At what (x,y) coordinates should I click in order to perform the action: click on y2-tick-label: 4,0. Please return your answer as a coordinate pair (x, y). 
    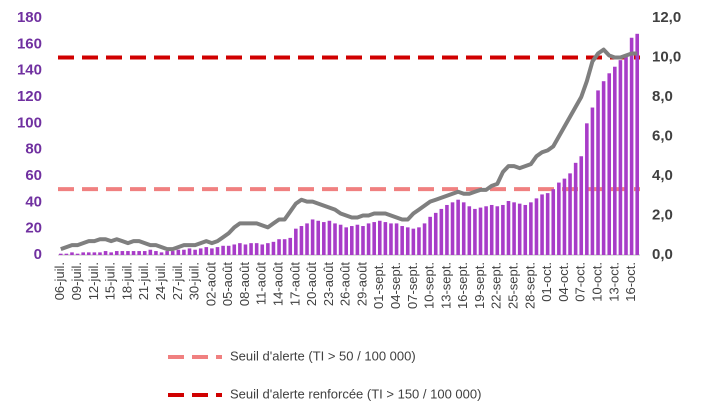
    Looking at the image, I should click on (662, 175).